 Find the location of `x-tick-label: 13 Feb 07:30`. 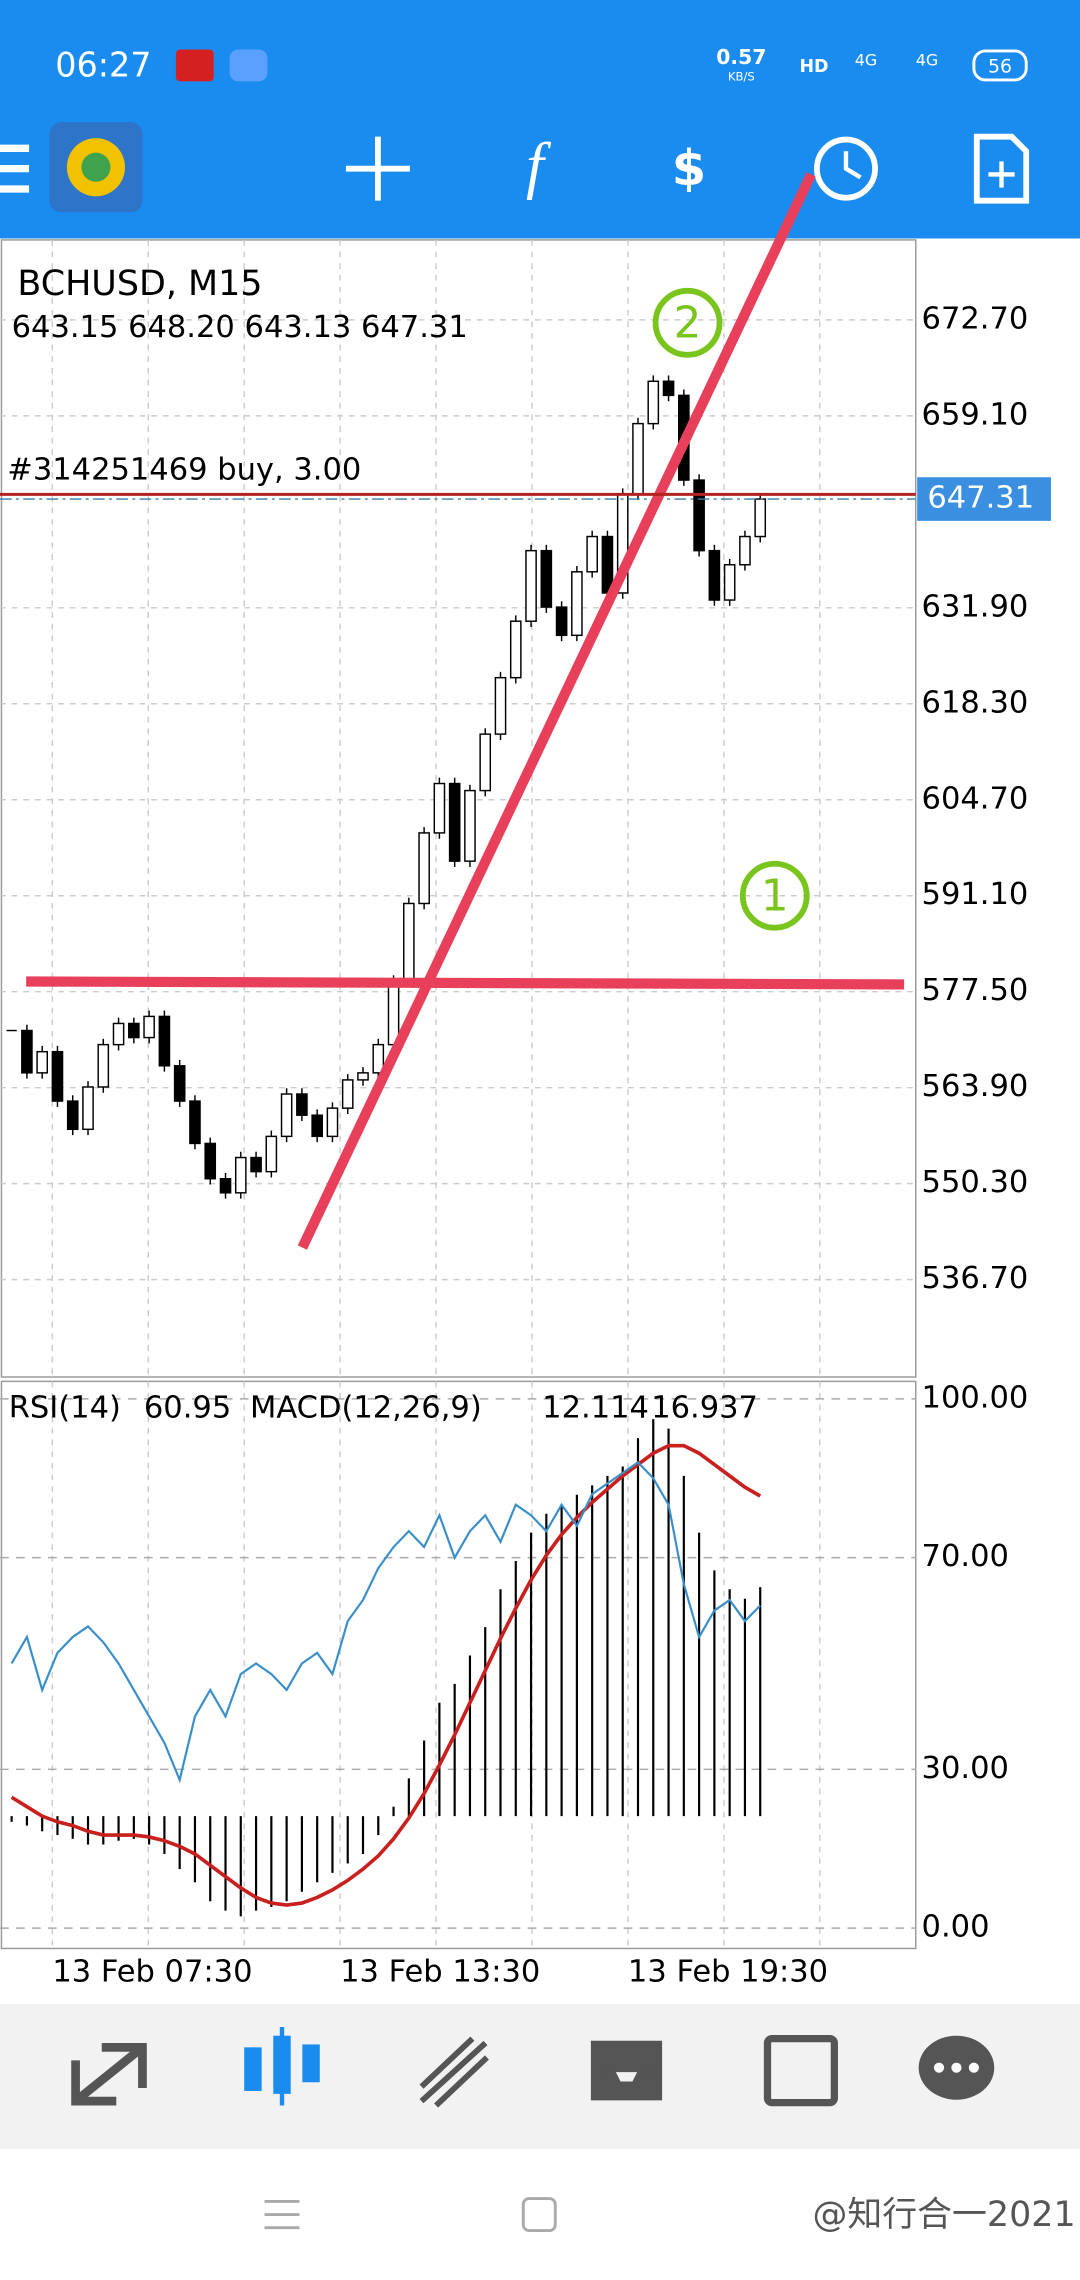

x-tick-label: 13 Feb 07:30 is located at coordinates (152, 1972).